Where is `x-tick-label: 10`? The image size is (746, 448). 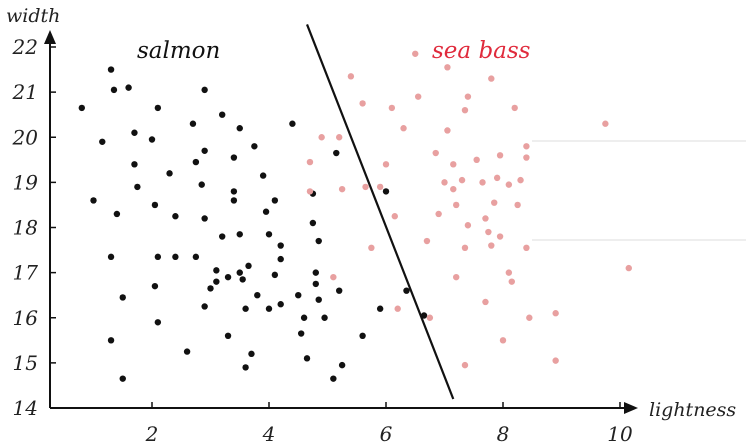 x-tick-label: 10 is located at coordinates (620, 434).